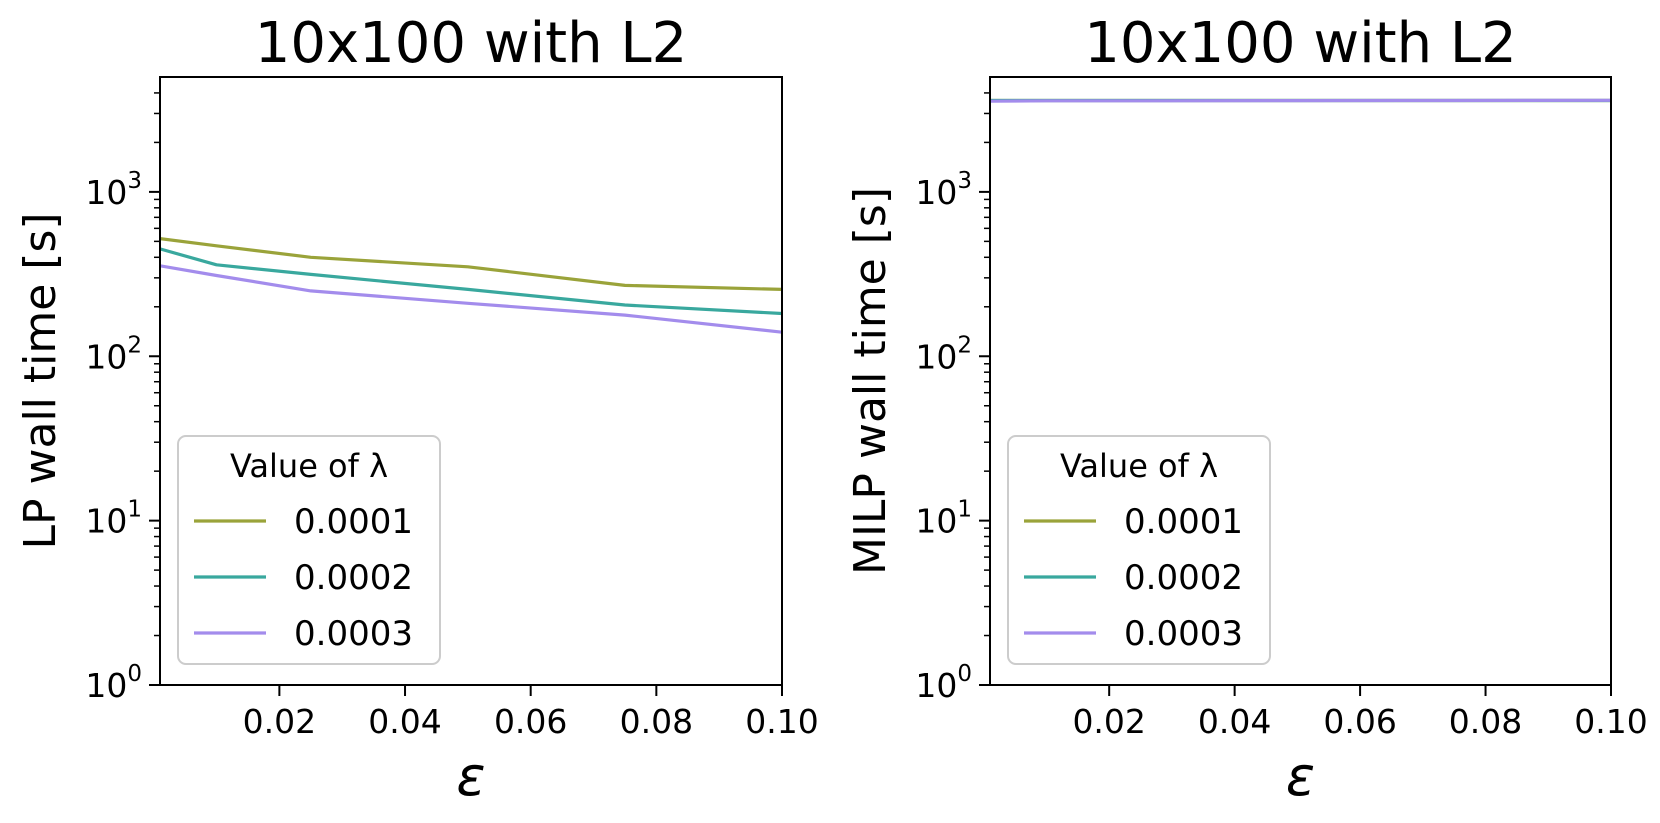 This screenshot has height=823, width=1660. What do you see at coordinates (1108, 721) in the screenshot?
I see `milp-x-tick-label: 0.02` at bounding box center [1108, 721].